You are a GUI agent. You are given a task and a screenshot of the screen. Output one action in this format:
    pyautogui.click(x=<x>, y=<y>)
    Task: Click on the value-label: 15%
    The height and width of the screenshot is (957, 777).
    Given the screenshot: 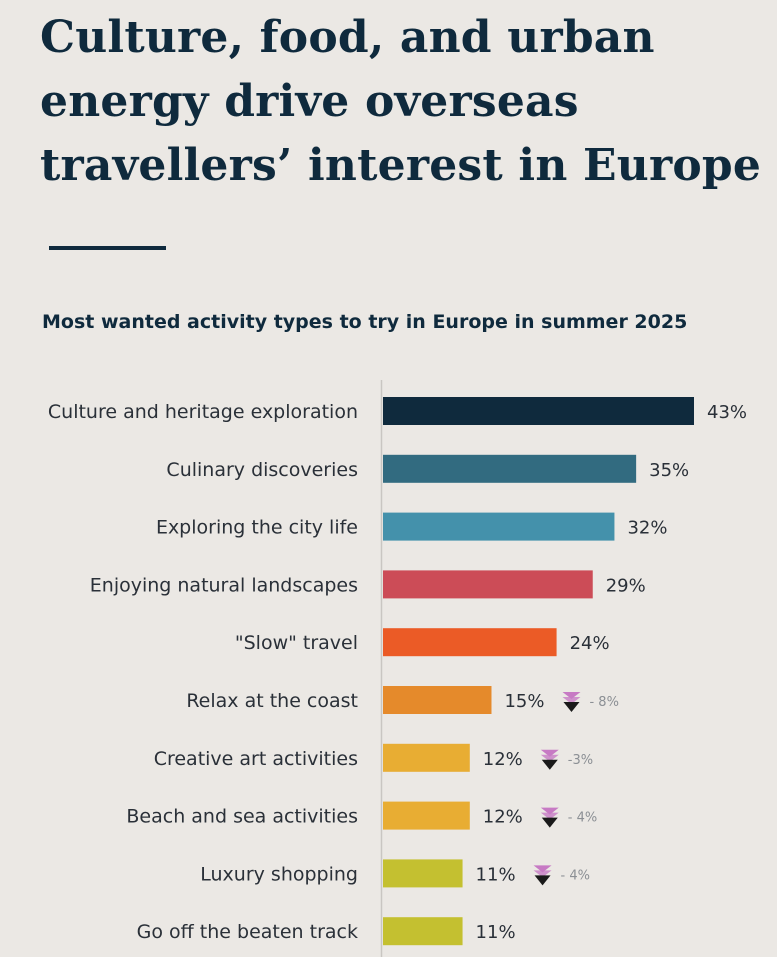 What is the action you would take?
    pyautogui.click(x=524, y=701)
    